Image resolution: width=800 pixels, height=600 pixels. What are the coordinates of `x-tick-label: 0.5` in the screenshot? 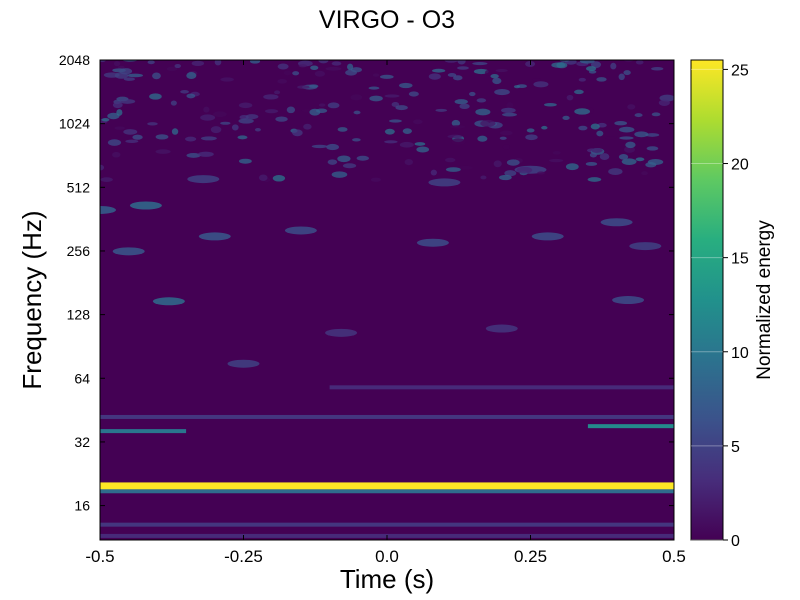 It's located at (674, 556).